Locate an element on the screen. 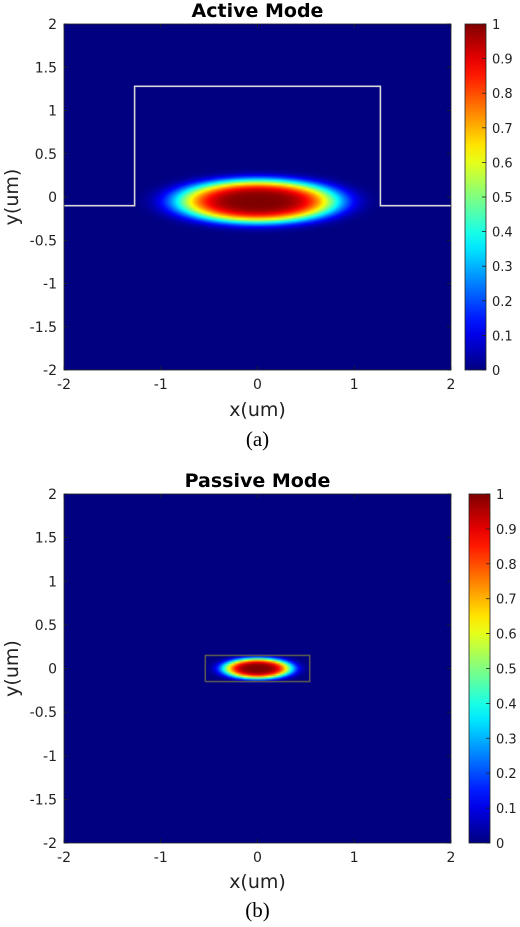 This screenshot has width=520, height=927. chart-title: Active Mode is located at coordinates (258, 11).